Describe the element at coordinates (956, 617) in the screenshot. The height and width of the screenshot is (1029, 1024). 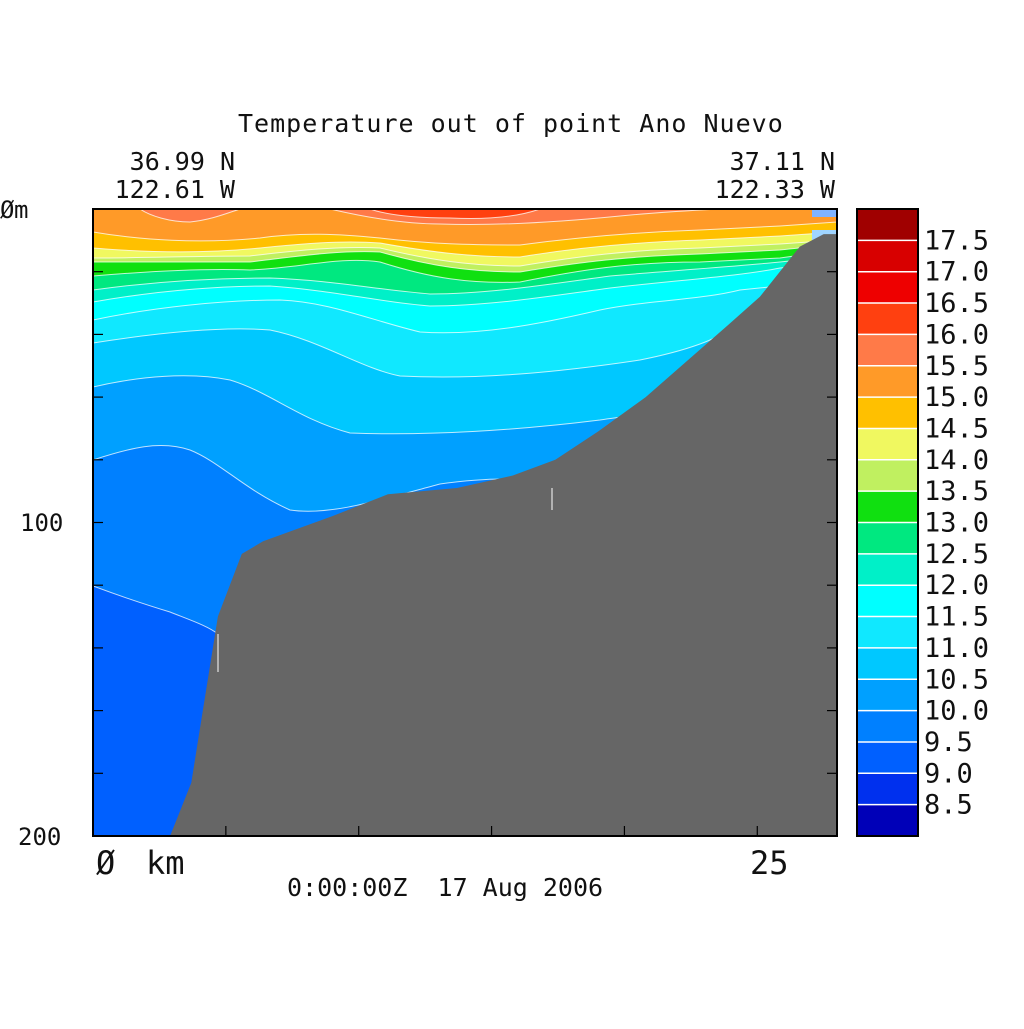
I see `legend-label-12: 11.5` at that location.